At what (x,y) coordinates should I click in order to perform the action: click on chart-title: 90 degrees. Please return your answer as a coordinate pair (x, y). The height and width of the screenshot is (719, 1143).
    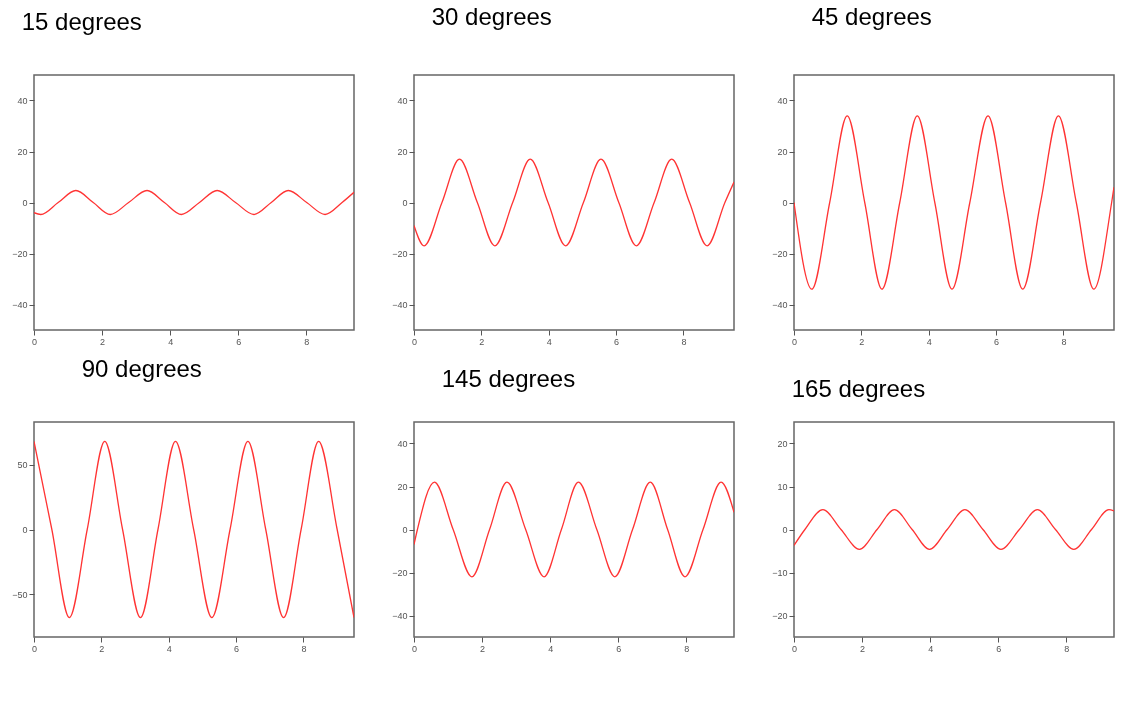
    Looking at the image, I should click on (141, 368).